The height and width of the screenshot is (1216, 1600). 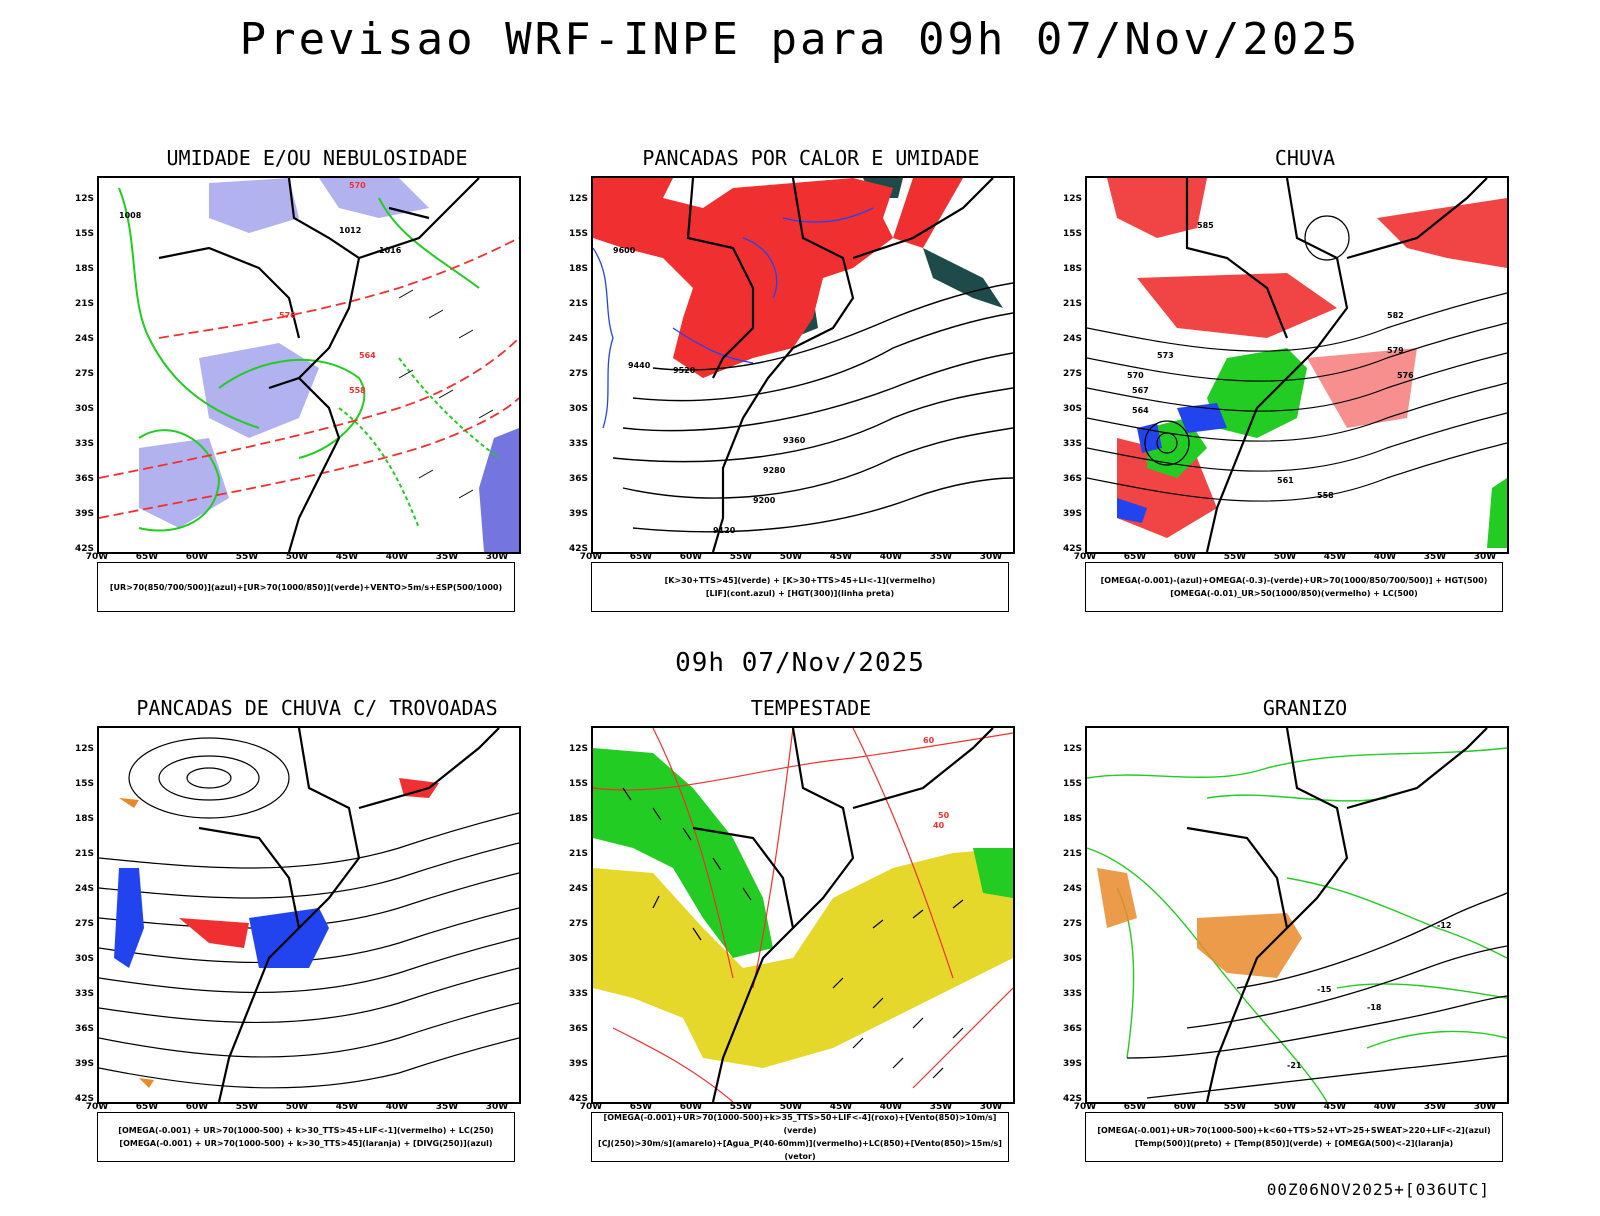 What do you see at coordinates (350, 230) in the screenshot?
I see `contour-label: 1012` at bounding box center [350, 230].